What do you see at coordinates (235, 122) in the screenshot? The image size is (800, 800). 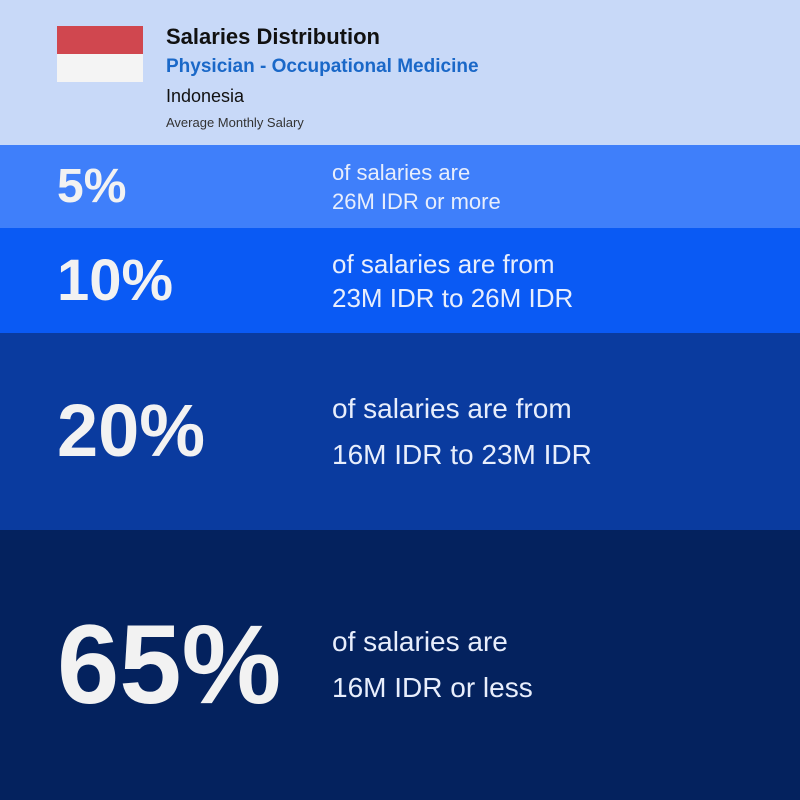 I see `caption: Average Monthly Salary` at bounding box center [235, 122].